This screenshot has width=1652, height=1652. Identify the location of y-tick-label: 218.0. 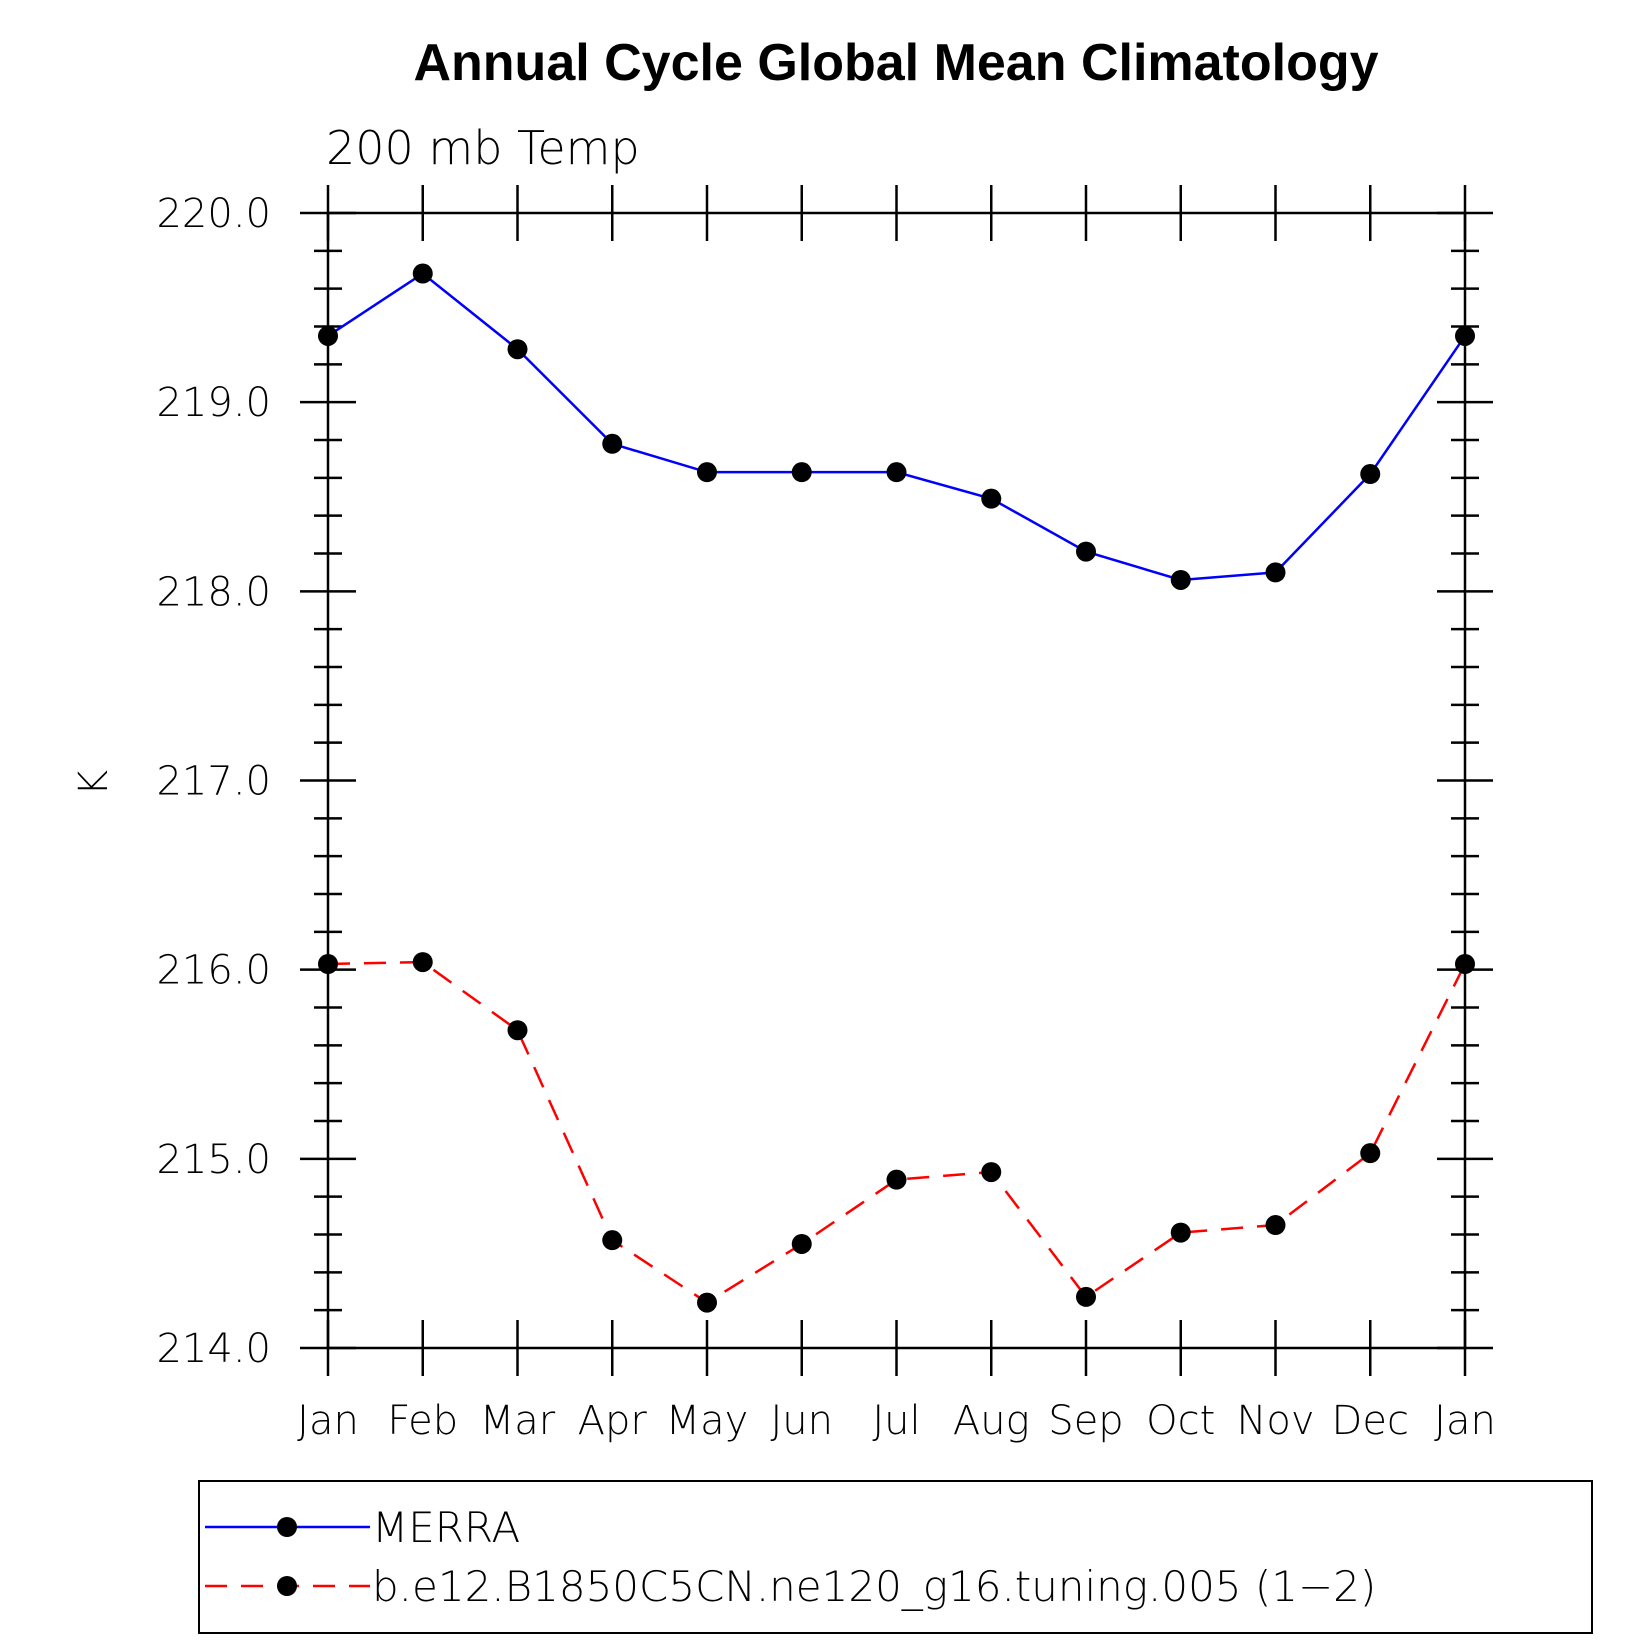
(213, 592).